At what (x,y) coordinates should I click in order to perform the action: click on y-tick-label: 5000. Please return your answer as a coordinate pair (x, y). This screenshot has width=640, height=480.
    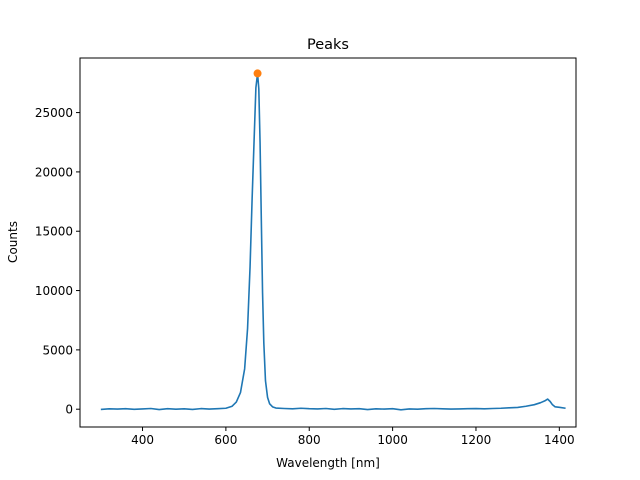
    Looking at the image, I should click on (57, 350).